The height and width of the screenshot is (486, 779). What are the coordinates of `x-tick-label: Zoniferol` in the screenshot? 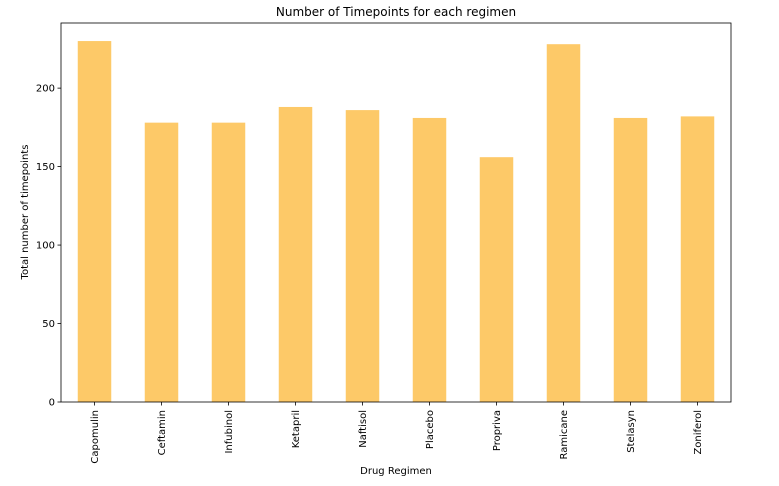 It's located at (698, 432).